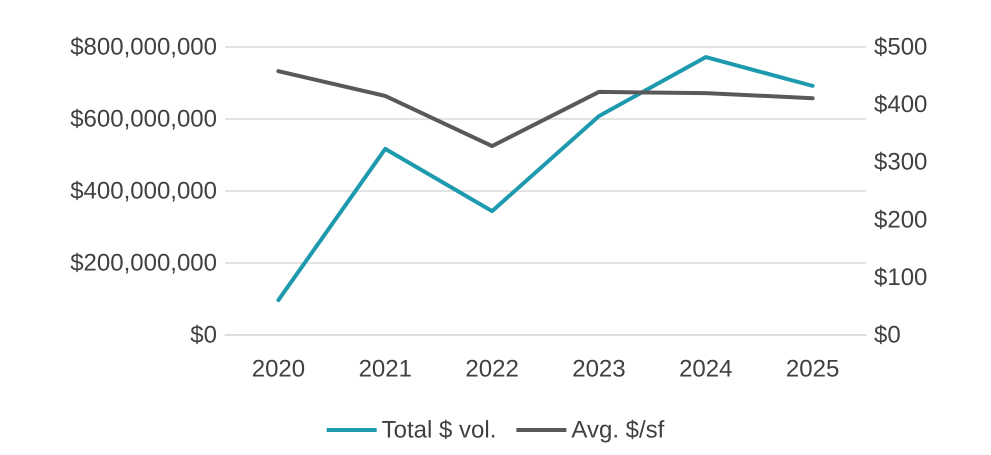  I want to click on legend-label: Total $ vol., so click(439, 430).